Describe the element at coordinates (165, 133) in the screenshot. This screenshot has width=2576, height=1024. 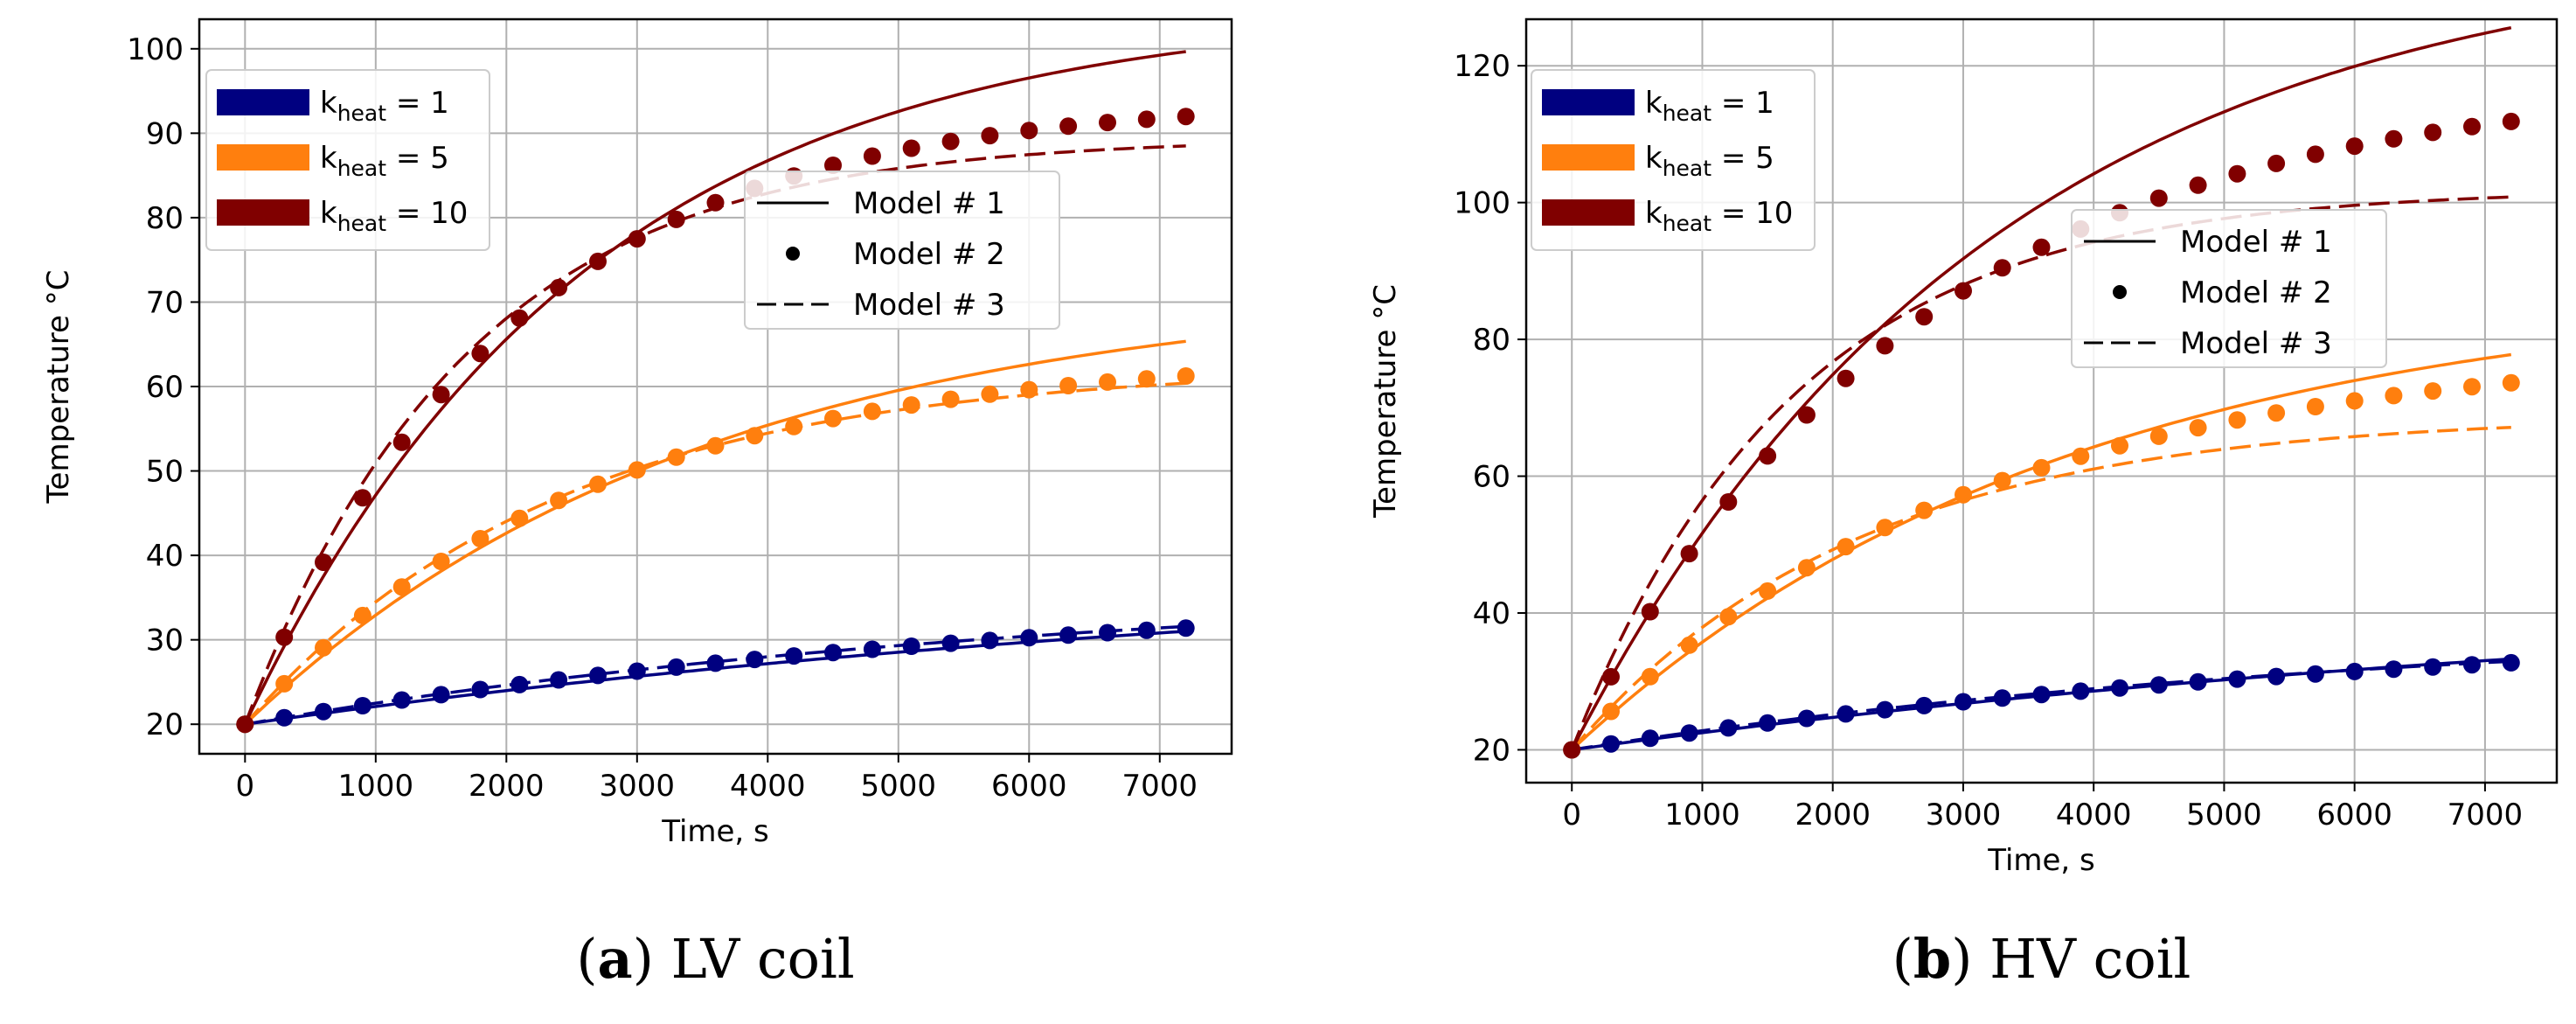
I see `y-tick-label: 90` at that location.